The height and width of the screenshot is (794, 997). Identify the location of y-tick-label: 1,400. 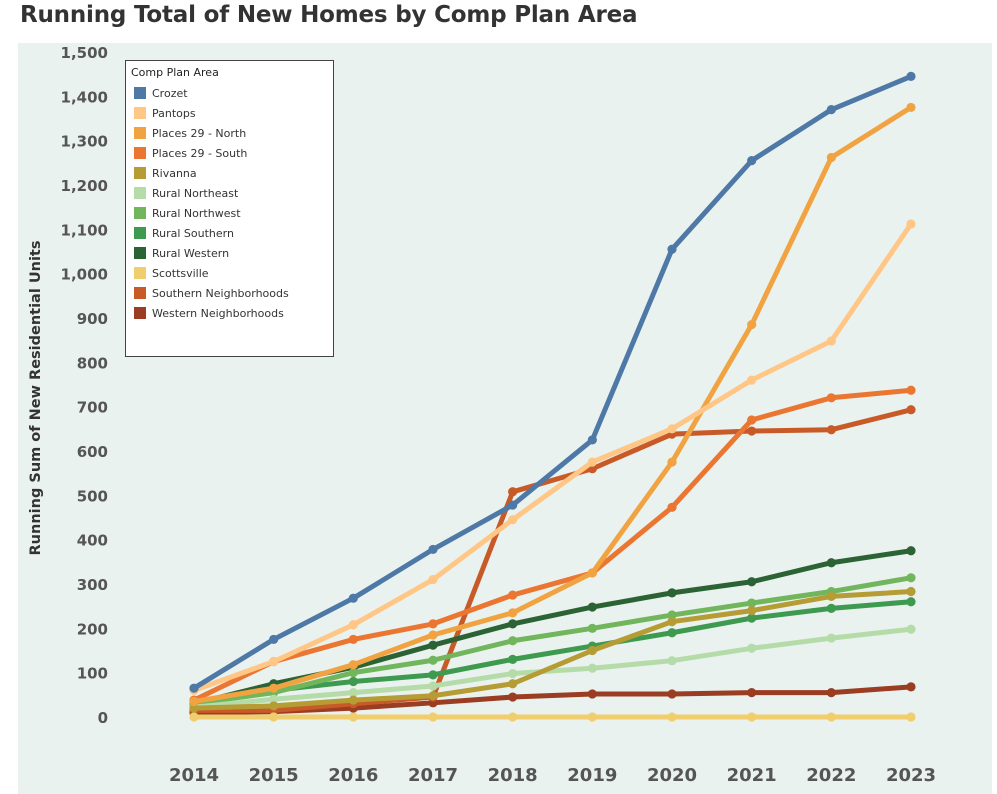
(84, 97).